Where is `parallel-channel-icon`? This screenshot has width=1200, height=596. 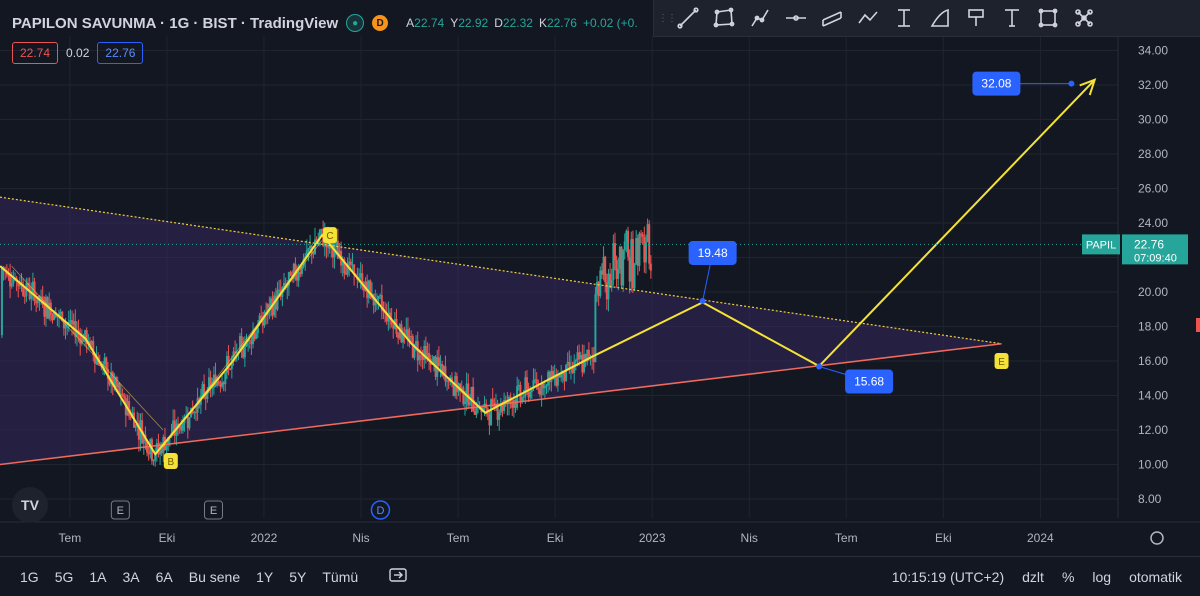 parallel-channel-icon is located at coordinates (832, 18).